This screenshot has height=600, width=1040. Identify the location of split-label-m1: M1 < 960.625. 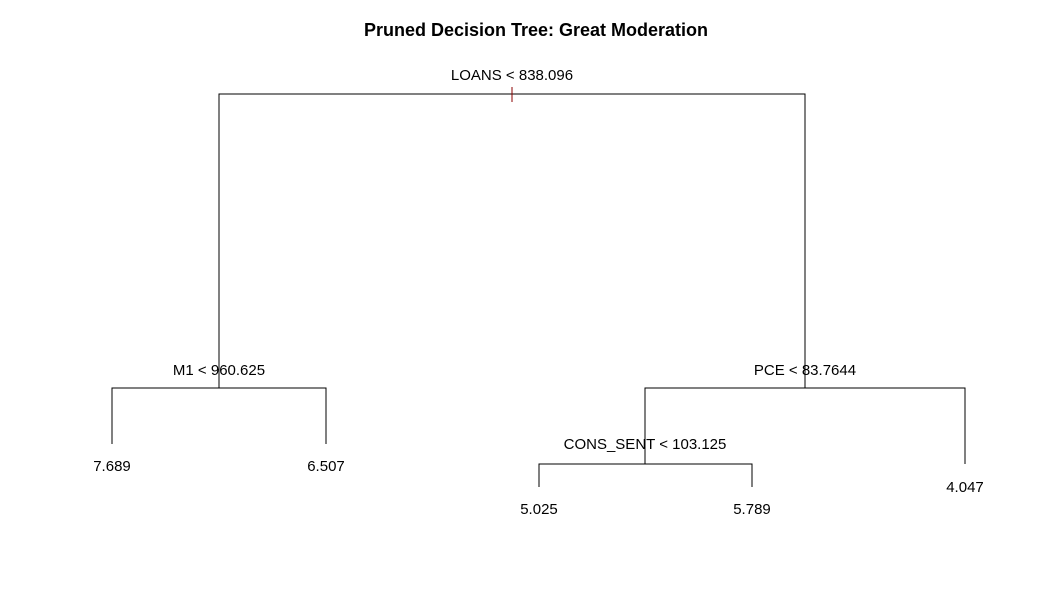
(219, 370).